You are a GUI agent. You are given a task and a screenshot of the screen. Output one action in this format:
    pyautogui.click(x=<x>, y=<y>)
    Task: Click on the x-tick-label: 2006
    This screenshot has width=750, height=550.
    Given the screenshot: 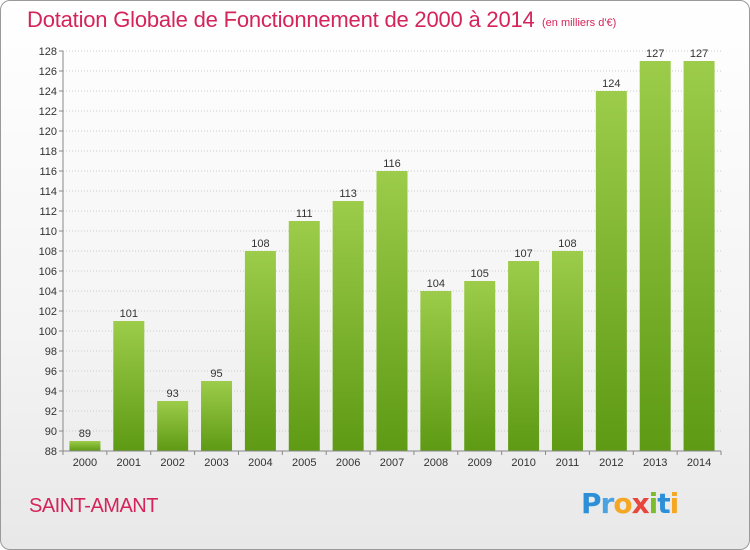 What is the action you would take?
    pyautogui.click(x=348, y=463)
    